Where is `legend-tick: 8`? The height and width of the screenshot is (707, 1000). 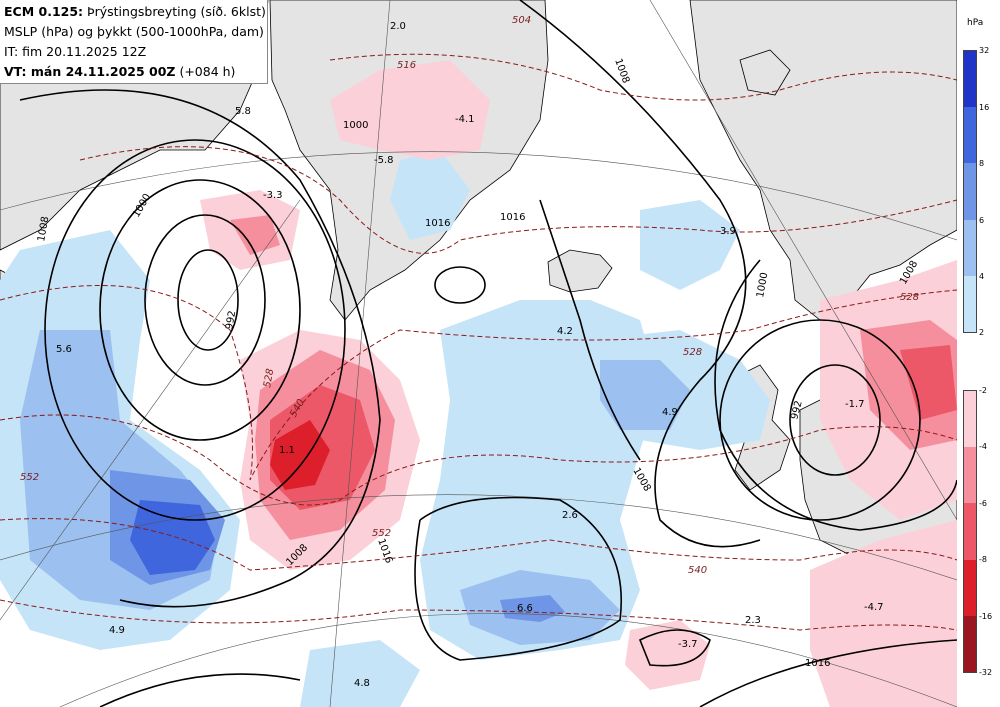 legend-tick: 8 is located at coordinates (982, 163).